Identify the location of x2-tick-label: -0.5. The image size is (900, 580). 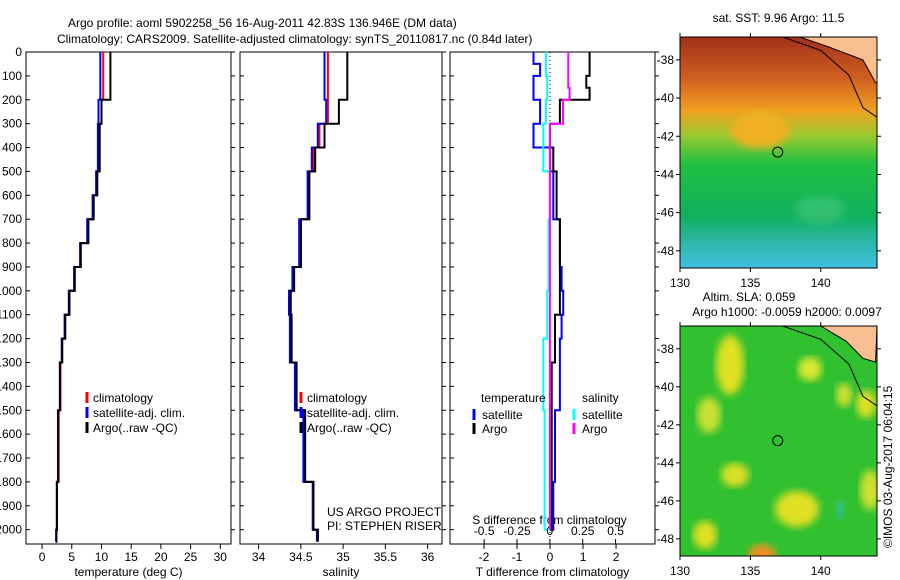
(484, 531).